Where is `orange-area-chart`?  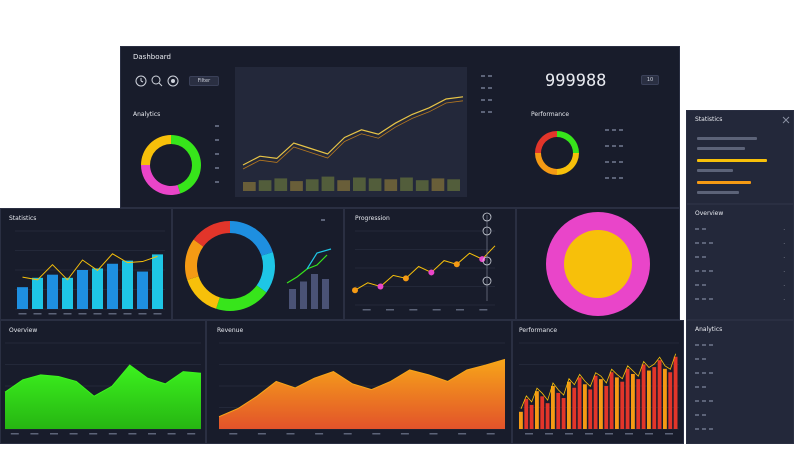
orange-area-chart is located at coordinates (362, 388).